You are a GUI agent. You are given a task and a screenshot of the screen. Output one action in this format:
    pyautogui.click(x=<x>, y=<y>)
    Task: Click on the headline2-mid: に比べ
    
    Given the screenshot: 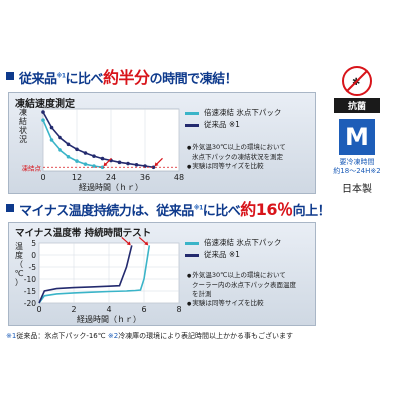 What is the action you would take?
    pyautogui.click(x=221, y=211)
    